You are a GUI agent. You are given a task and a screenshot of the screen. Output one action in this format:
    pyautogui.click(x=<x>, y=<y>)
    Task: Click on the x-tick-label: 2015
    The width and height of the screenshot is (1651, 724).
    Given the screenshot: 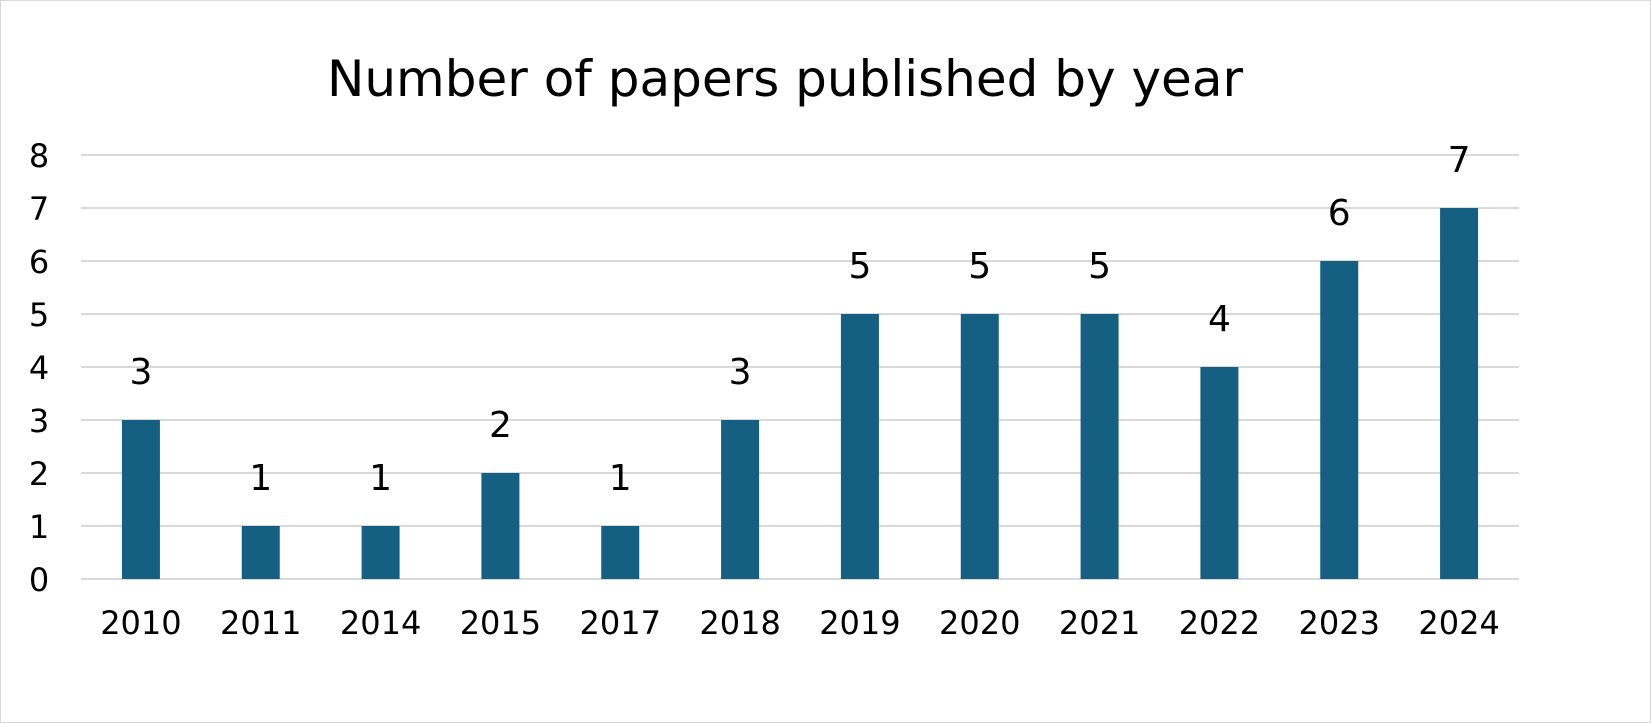 What is the action you would take?
    pyautogui.click(x=500, y=623)
    